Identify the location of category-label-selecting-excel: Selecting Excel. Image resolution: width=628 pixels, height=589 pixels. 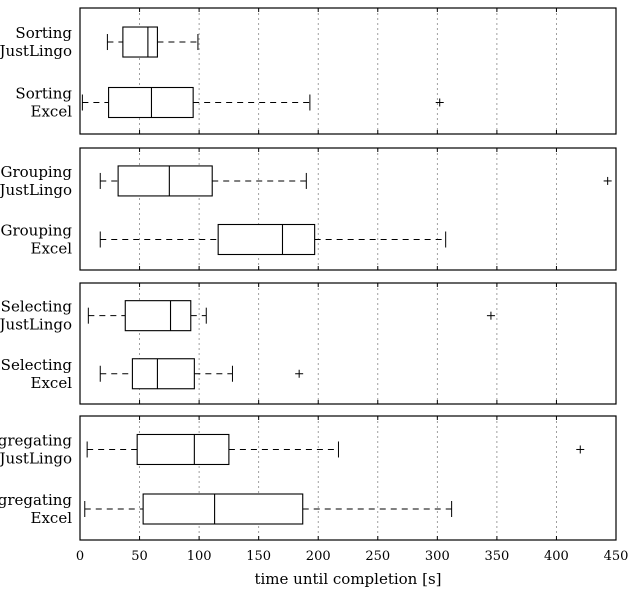
(37, 374).